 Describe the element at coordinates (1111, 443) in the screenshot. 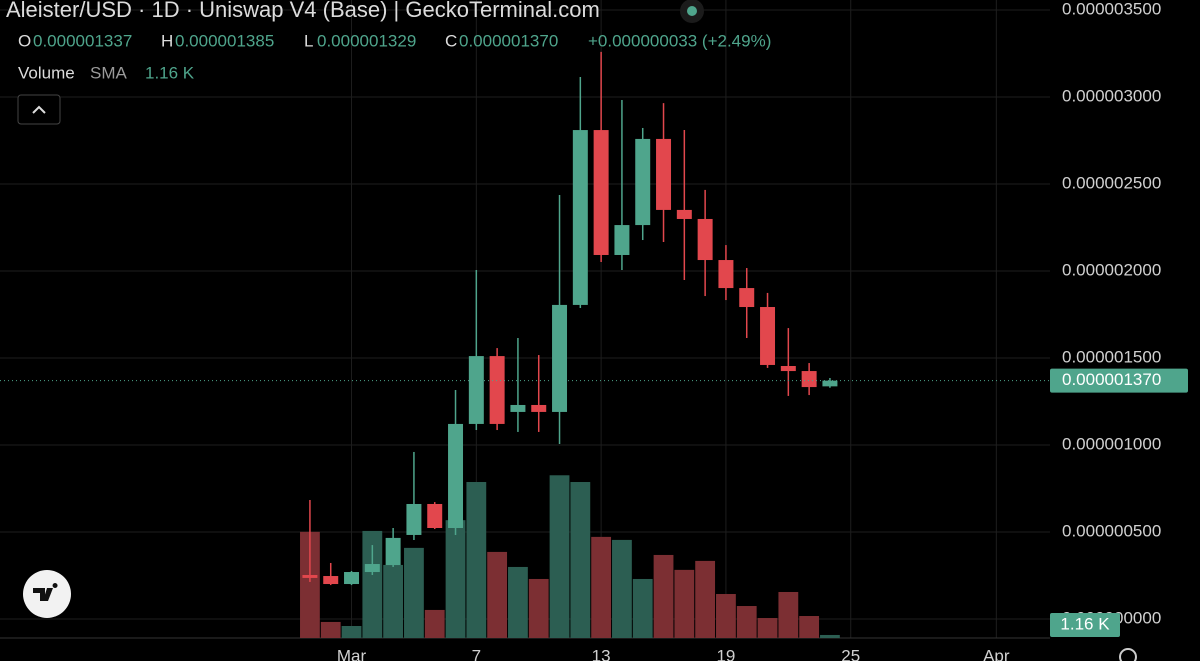

I see `y-tick-label: 0.000001000` at that location.